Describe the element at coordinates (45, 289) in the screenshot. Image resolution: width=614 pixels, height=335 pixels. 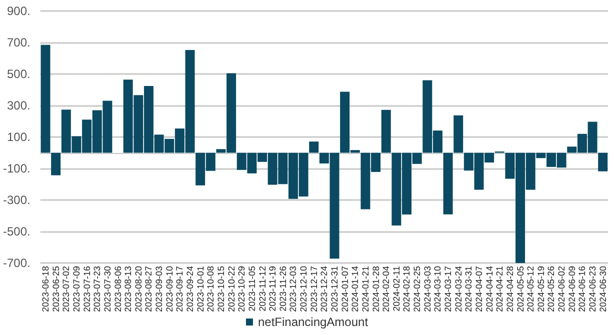
I see `x-tick-label: 2023-06-18` at that location.